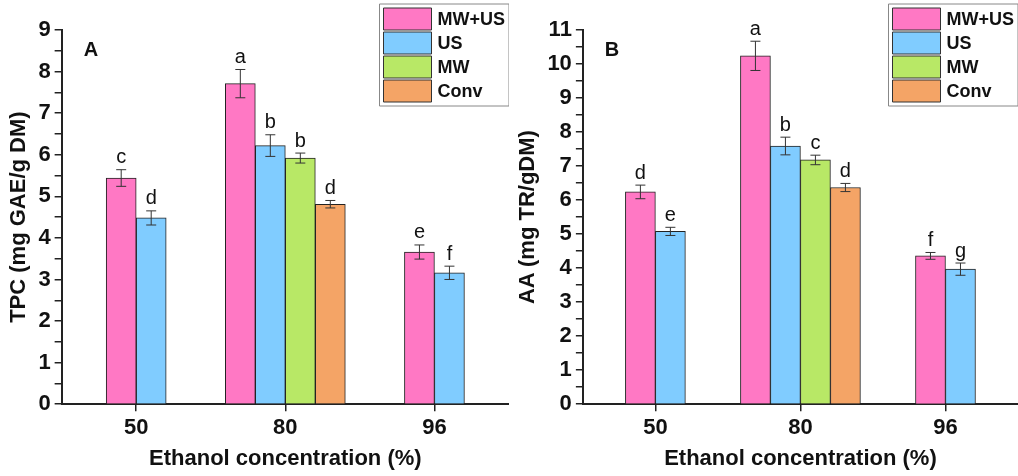  Describe the element at coordinates (560, 29) in the screenshot. I see `y-tick-label: 11` at that location.